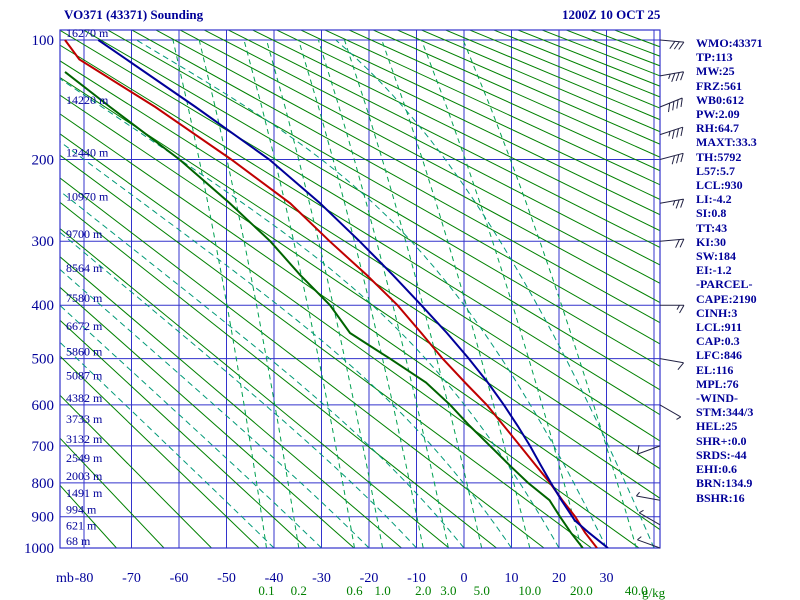 The height and width of the screenshot is (600, 800). Describe the element at coordinates (725, 412) in the screenshot. I see `index-line: STM:344/3` at that location.